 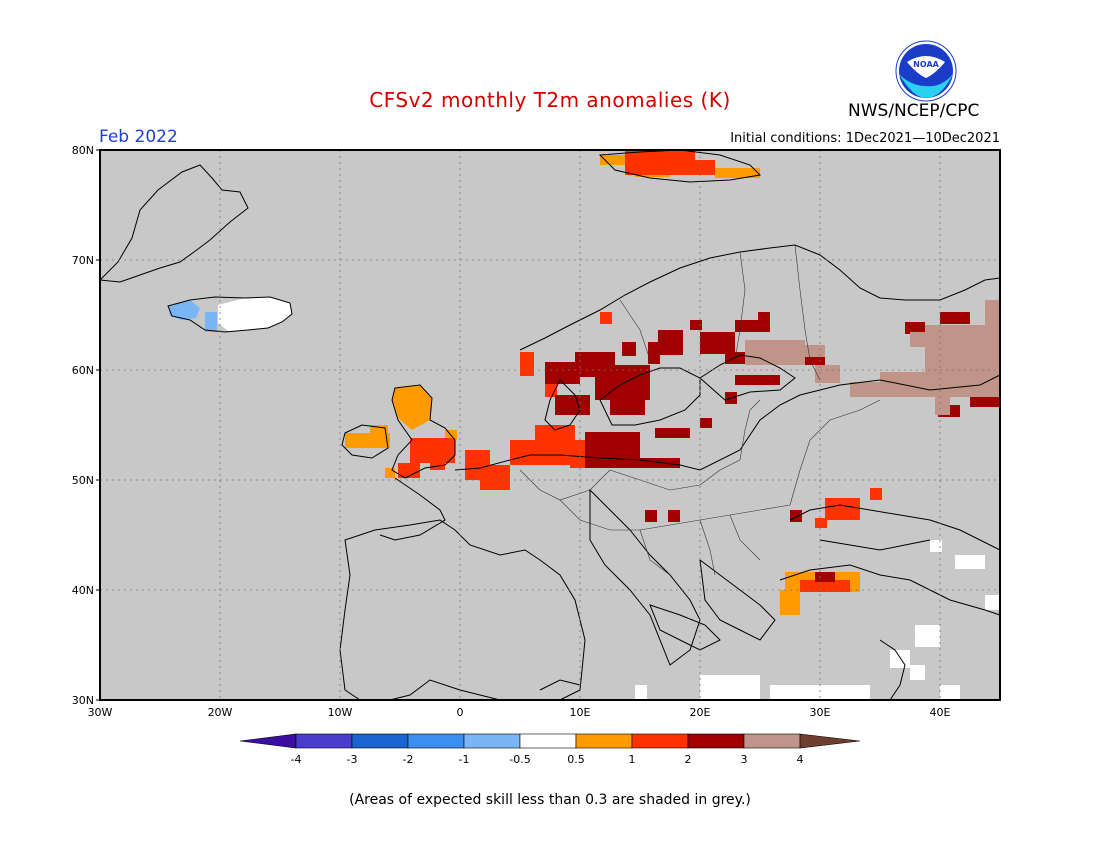 What do you see at coordinates (98, 425) in the screenshot?
I see `lat-ticks` at bounding box center [98, 425].